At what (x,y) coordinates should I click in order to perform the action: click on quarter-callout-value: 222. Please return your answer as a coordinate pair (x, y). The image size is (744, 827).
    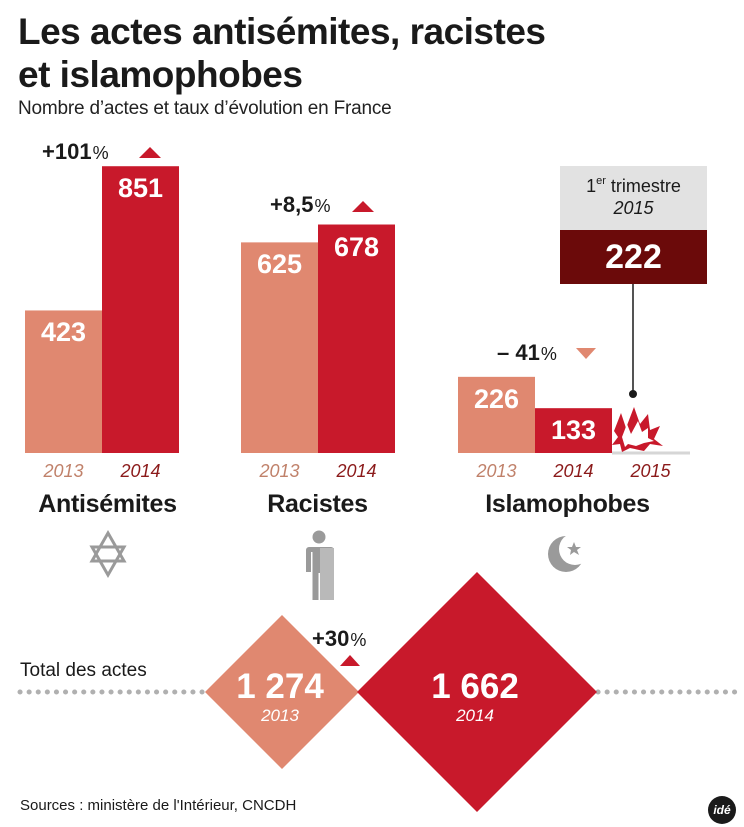
    Looking at the image, I should click on (633, 257).